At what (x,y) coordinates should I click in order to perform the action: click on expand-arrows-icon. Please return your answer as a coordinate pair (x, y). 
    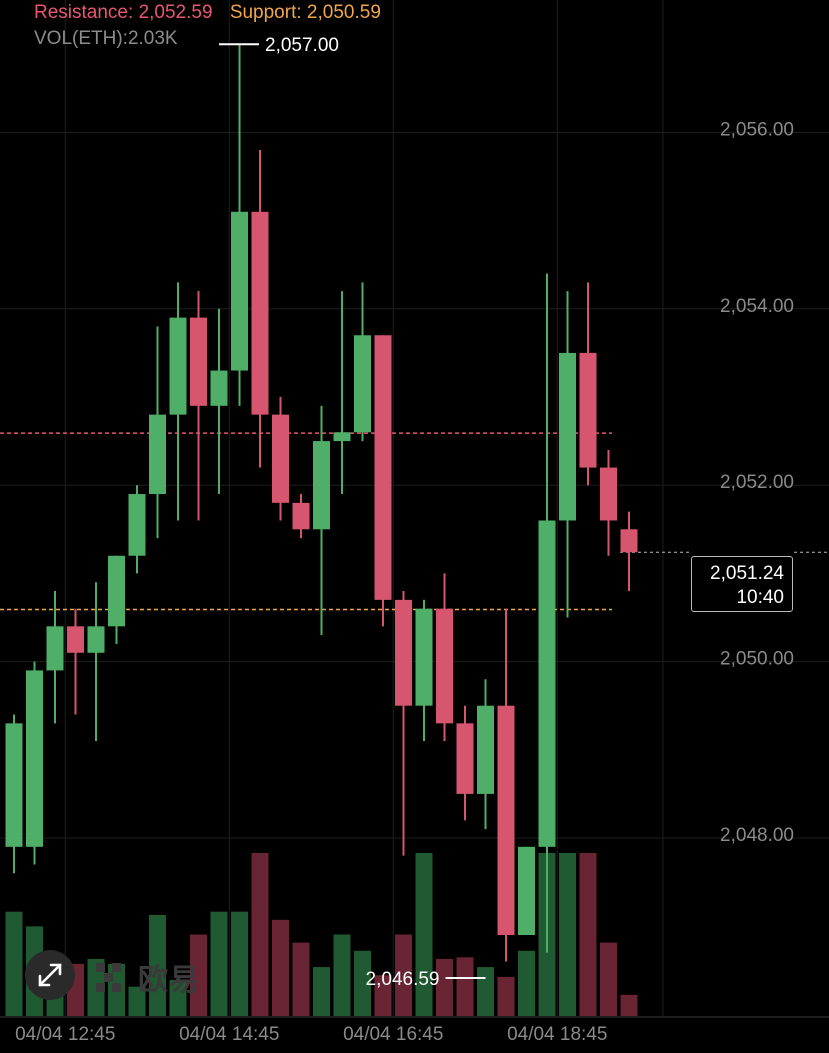
    Looking at the image, I should click on (50, 975).